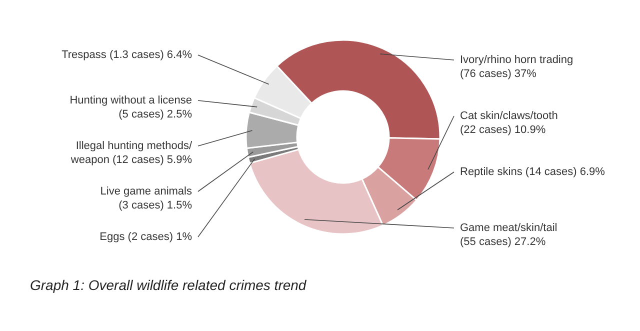  Describe the element at coordinates (533, 172) in the screenshot. I see `slice-label: Reptile skins (14 cases) 6.9%` at that location.